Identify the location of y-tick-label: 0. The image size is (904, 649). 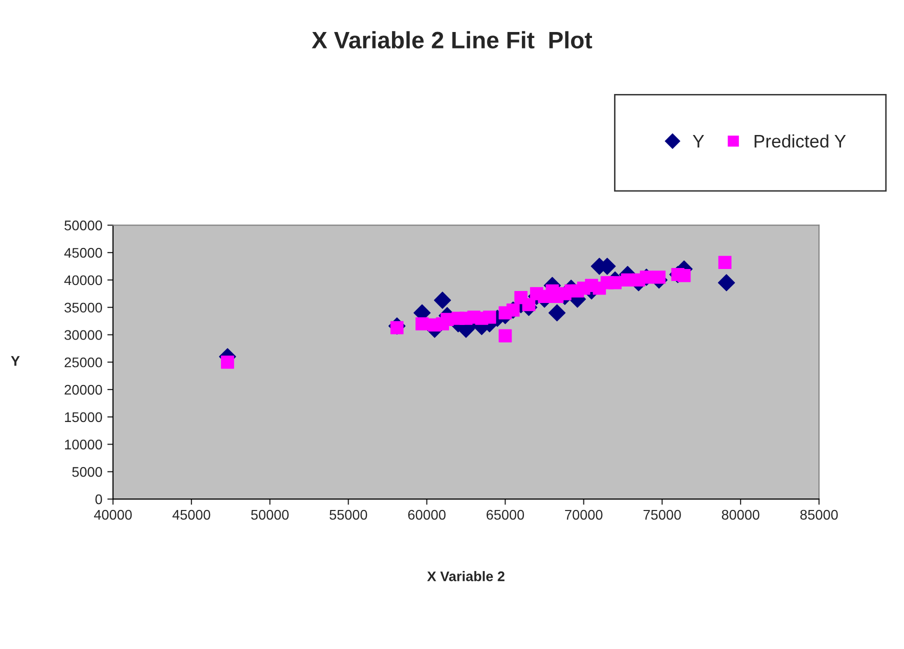
(98, 499).